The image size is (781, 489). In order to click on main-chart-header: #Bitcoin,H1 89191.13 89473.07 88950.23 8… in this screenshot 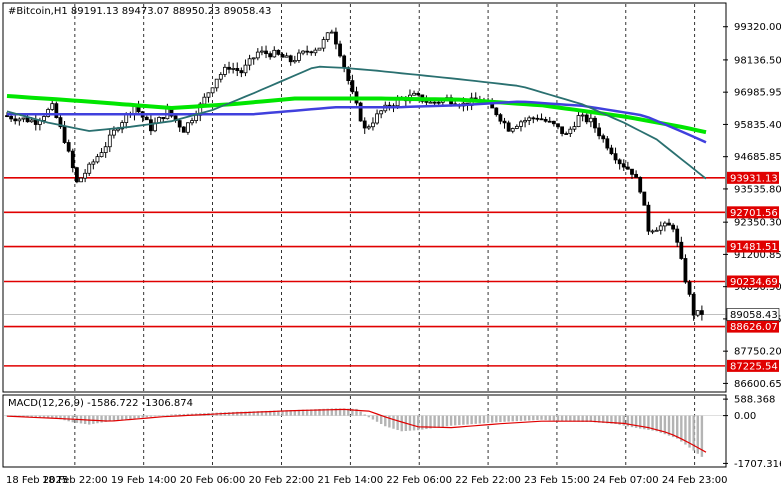, I will do `click(139, 11)`.